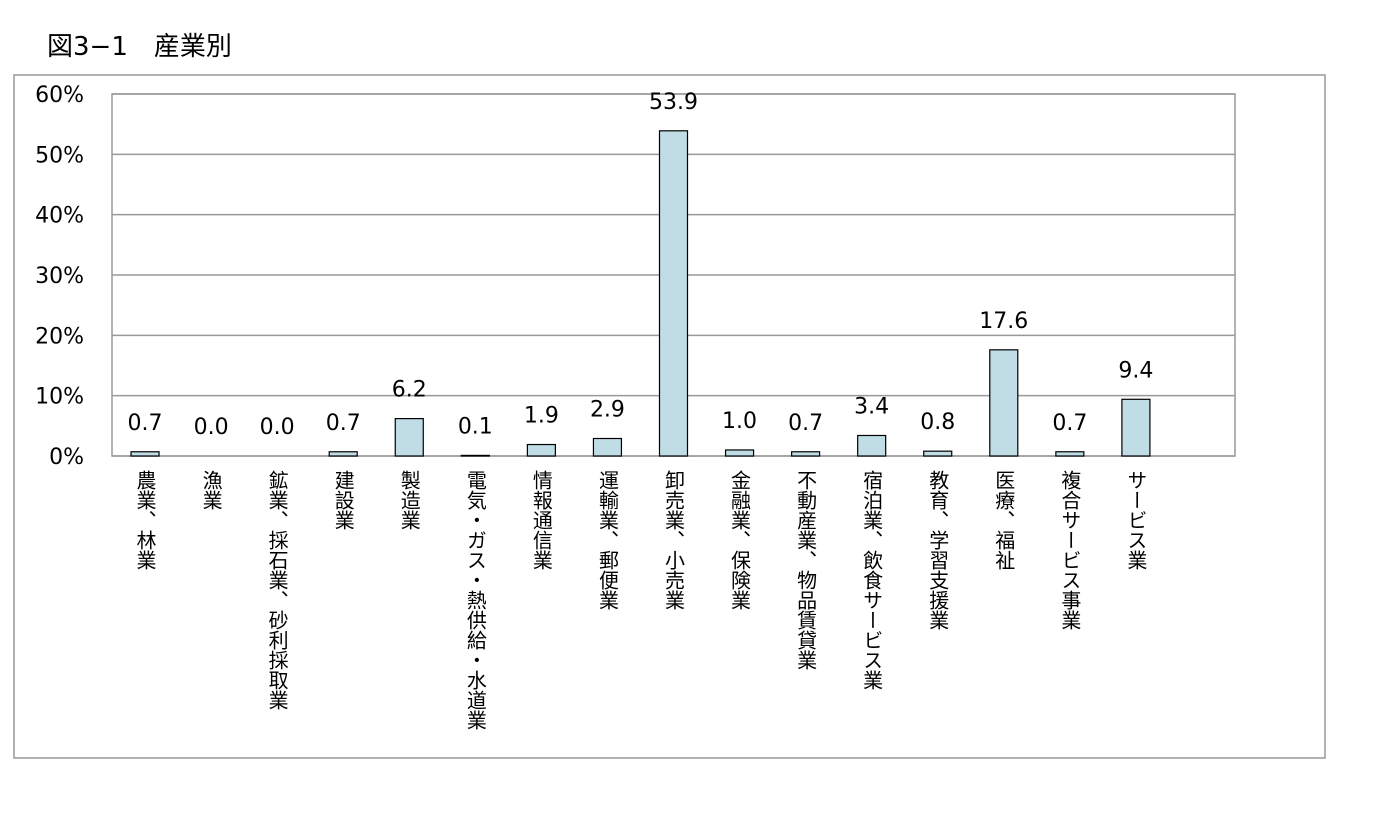 The height and width of the screenshot is (836, 1386). I want to click on x-tick-label: 鉱業、採石業、砂利採取業, so click(277, 590).